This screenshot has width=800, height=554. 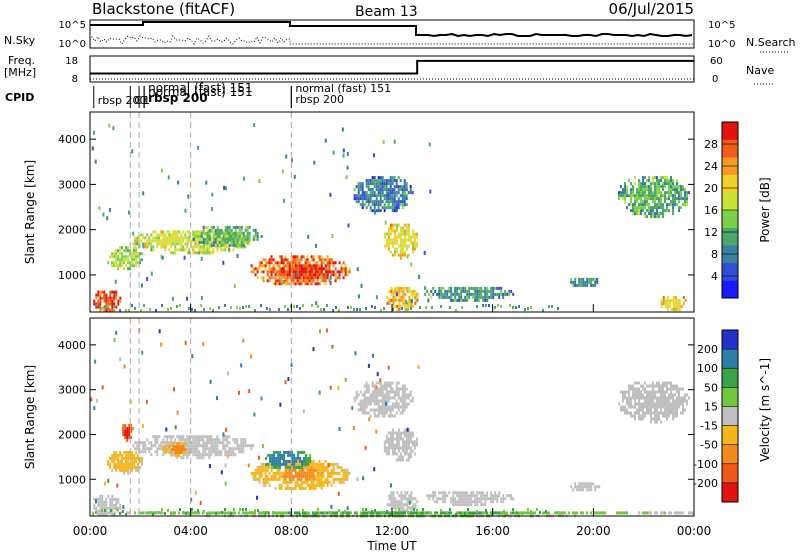 I want to click on colorbar-swatch, so click(x=730, y=492).